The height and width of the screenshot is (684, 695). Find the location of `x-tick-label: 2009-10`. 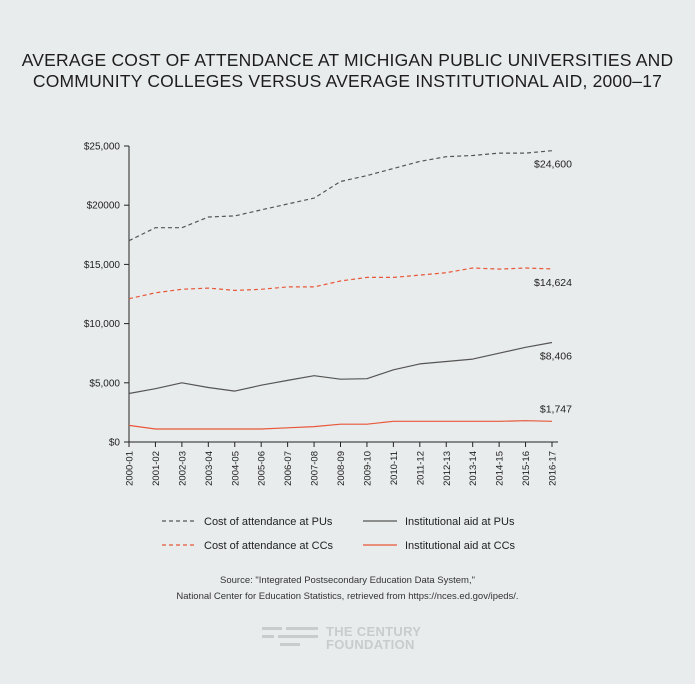

x-tick-label: 2009-10 is located at coordinates (367, 468).